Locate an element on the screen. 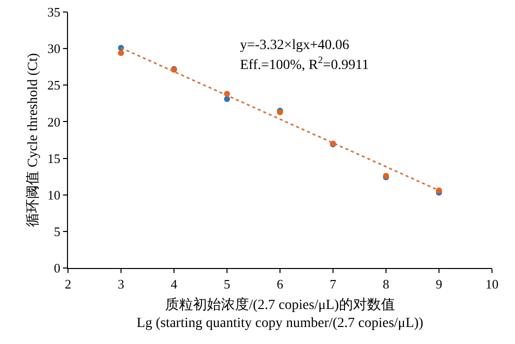  x-tick-label: 10 is located at coordinates (492, 284).